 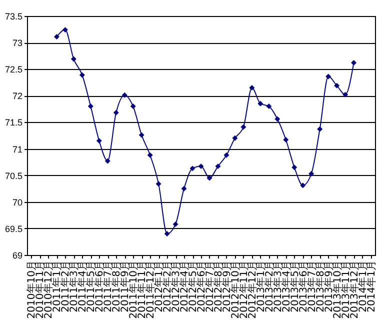 What do you see at coordinates (371, 286) in the screenshot?
I see `x-tick-label: 2014年1月` at bounding box center [371, 286].